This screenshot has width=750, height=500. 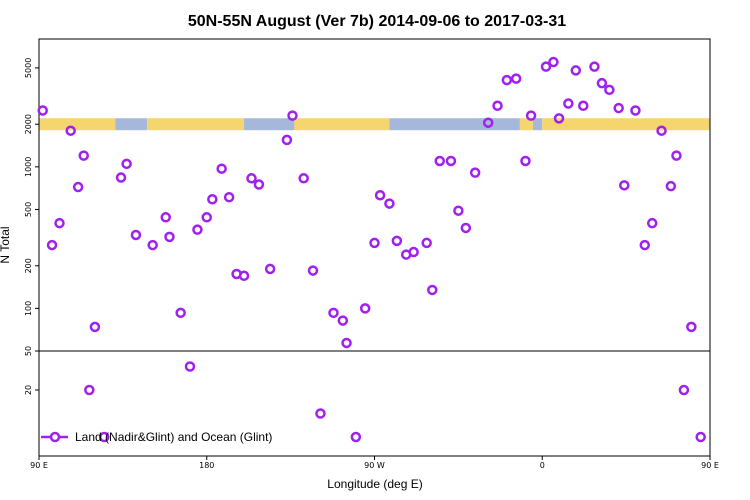 What do you see at coordinates (28, 68) in the screenshot?
I see `y-tick-label: 5000` at bounding box center [28, 68].